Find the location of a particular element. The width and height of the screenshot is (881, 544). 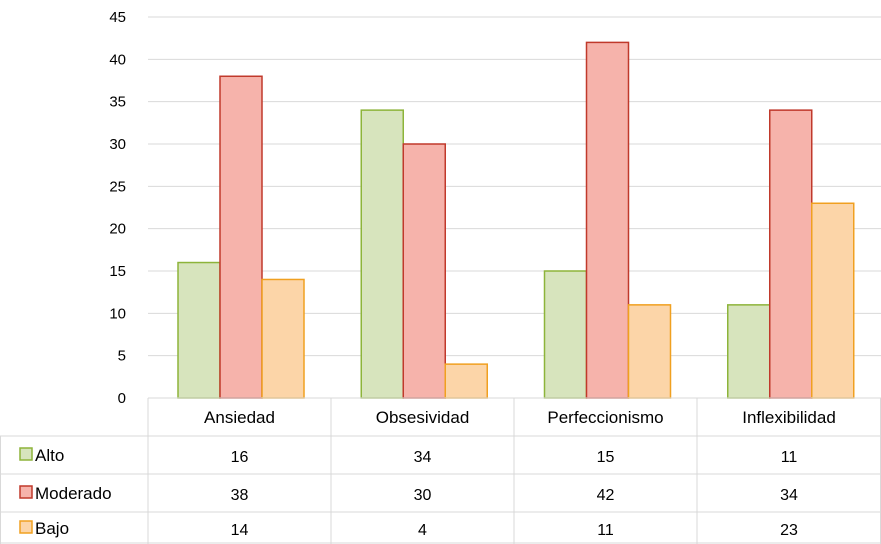

bar-alto-perfeccionismo is located at coordinates (565, 334).